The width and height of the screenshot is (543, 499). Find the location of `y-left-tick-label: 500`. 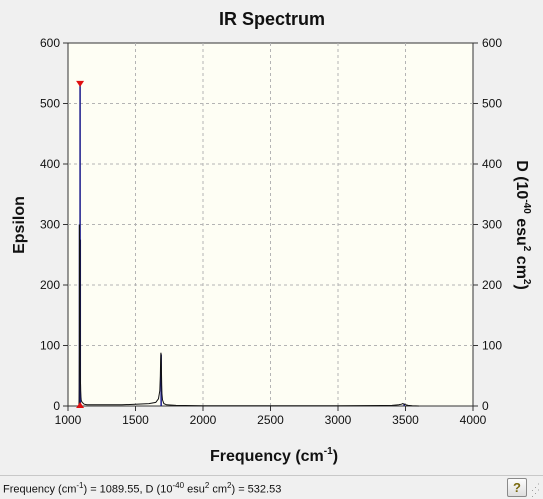

y-left-tick-label: 500 is located at coordinates (50, 104).